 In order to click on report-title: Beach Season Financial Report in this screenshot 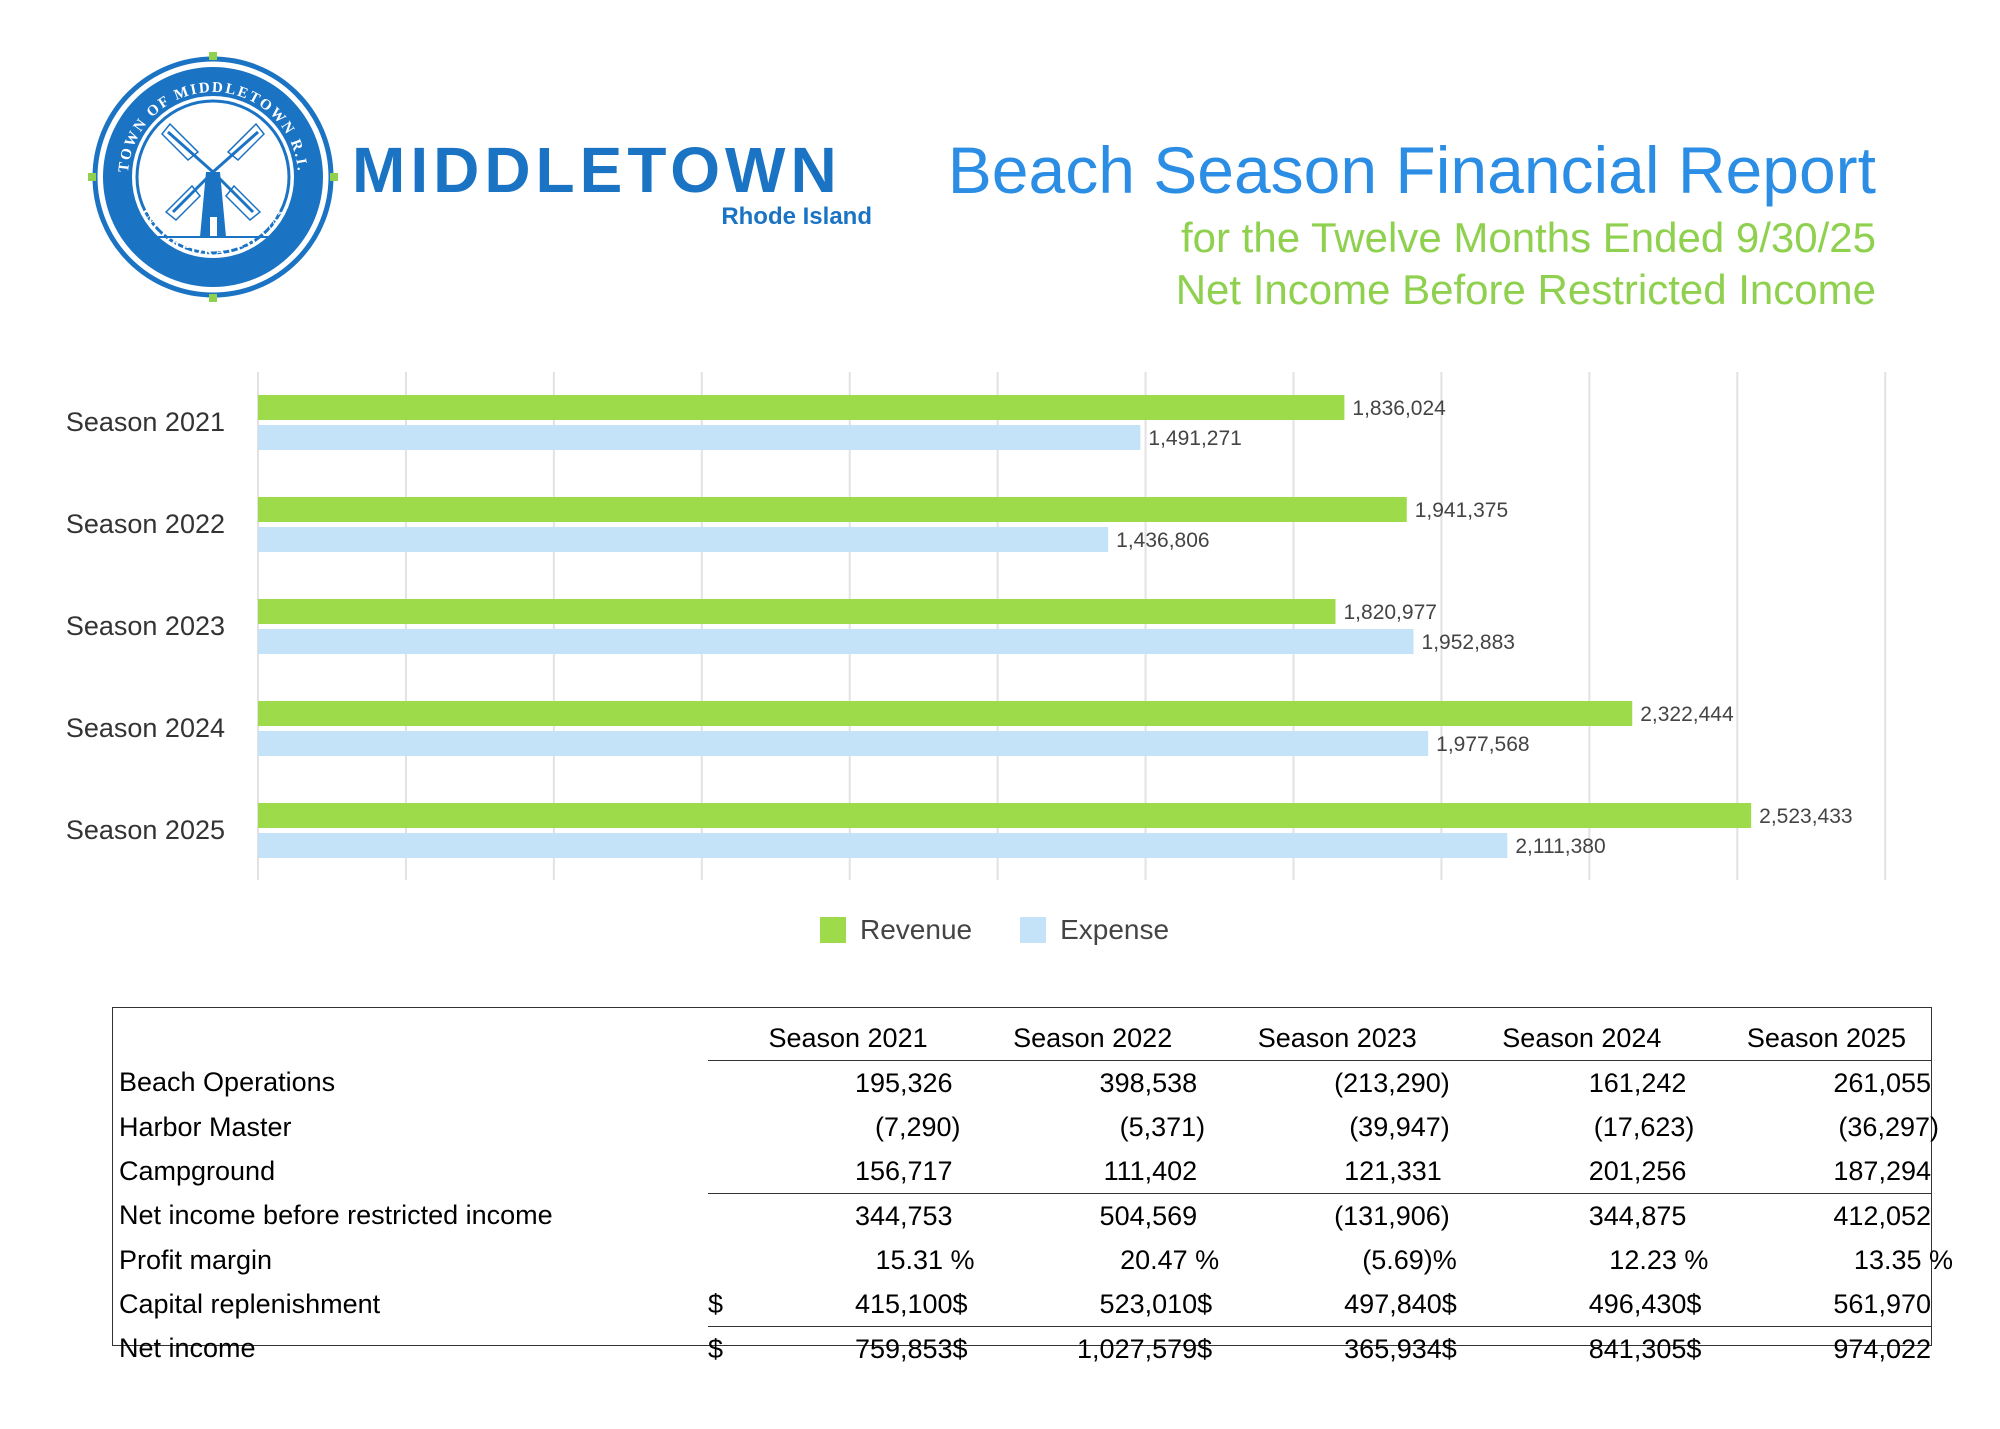, I will do `click(1411, 170)`.